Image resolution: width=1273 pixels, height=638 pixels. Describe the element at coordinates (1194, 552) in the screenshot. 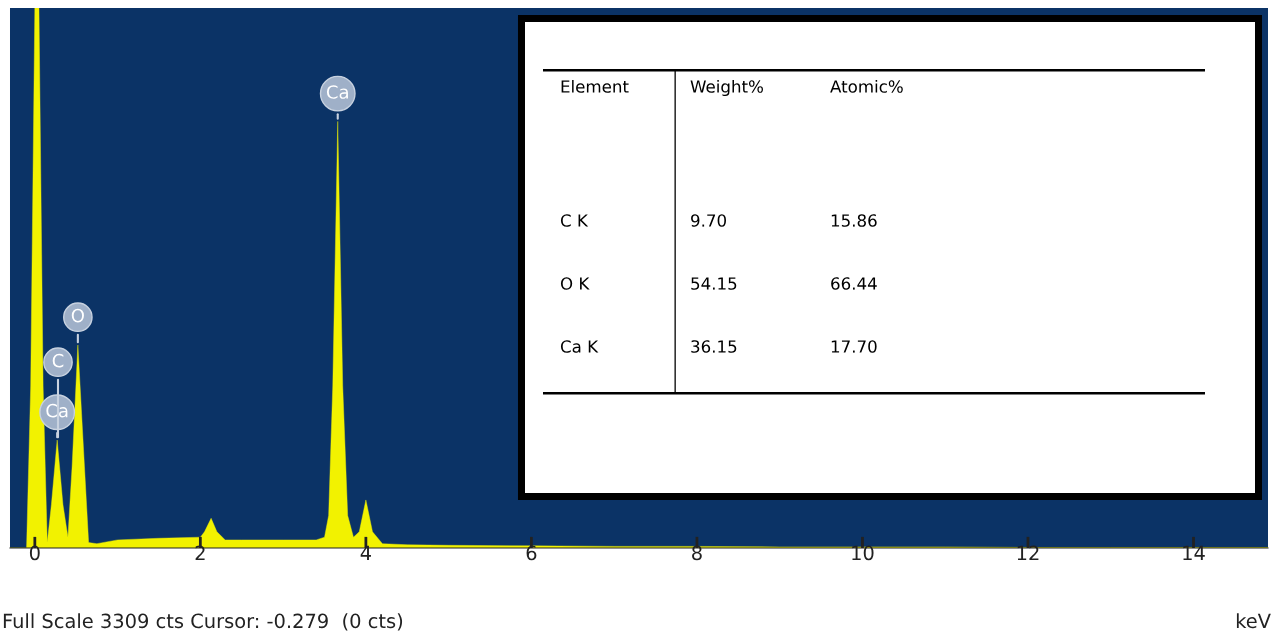

I see `x-tick-label: 14` at that location.